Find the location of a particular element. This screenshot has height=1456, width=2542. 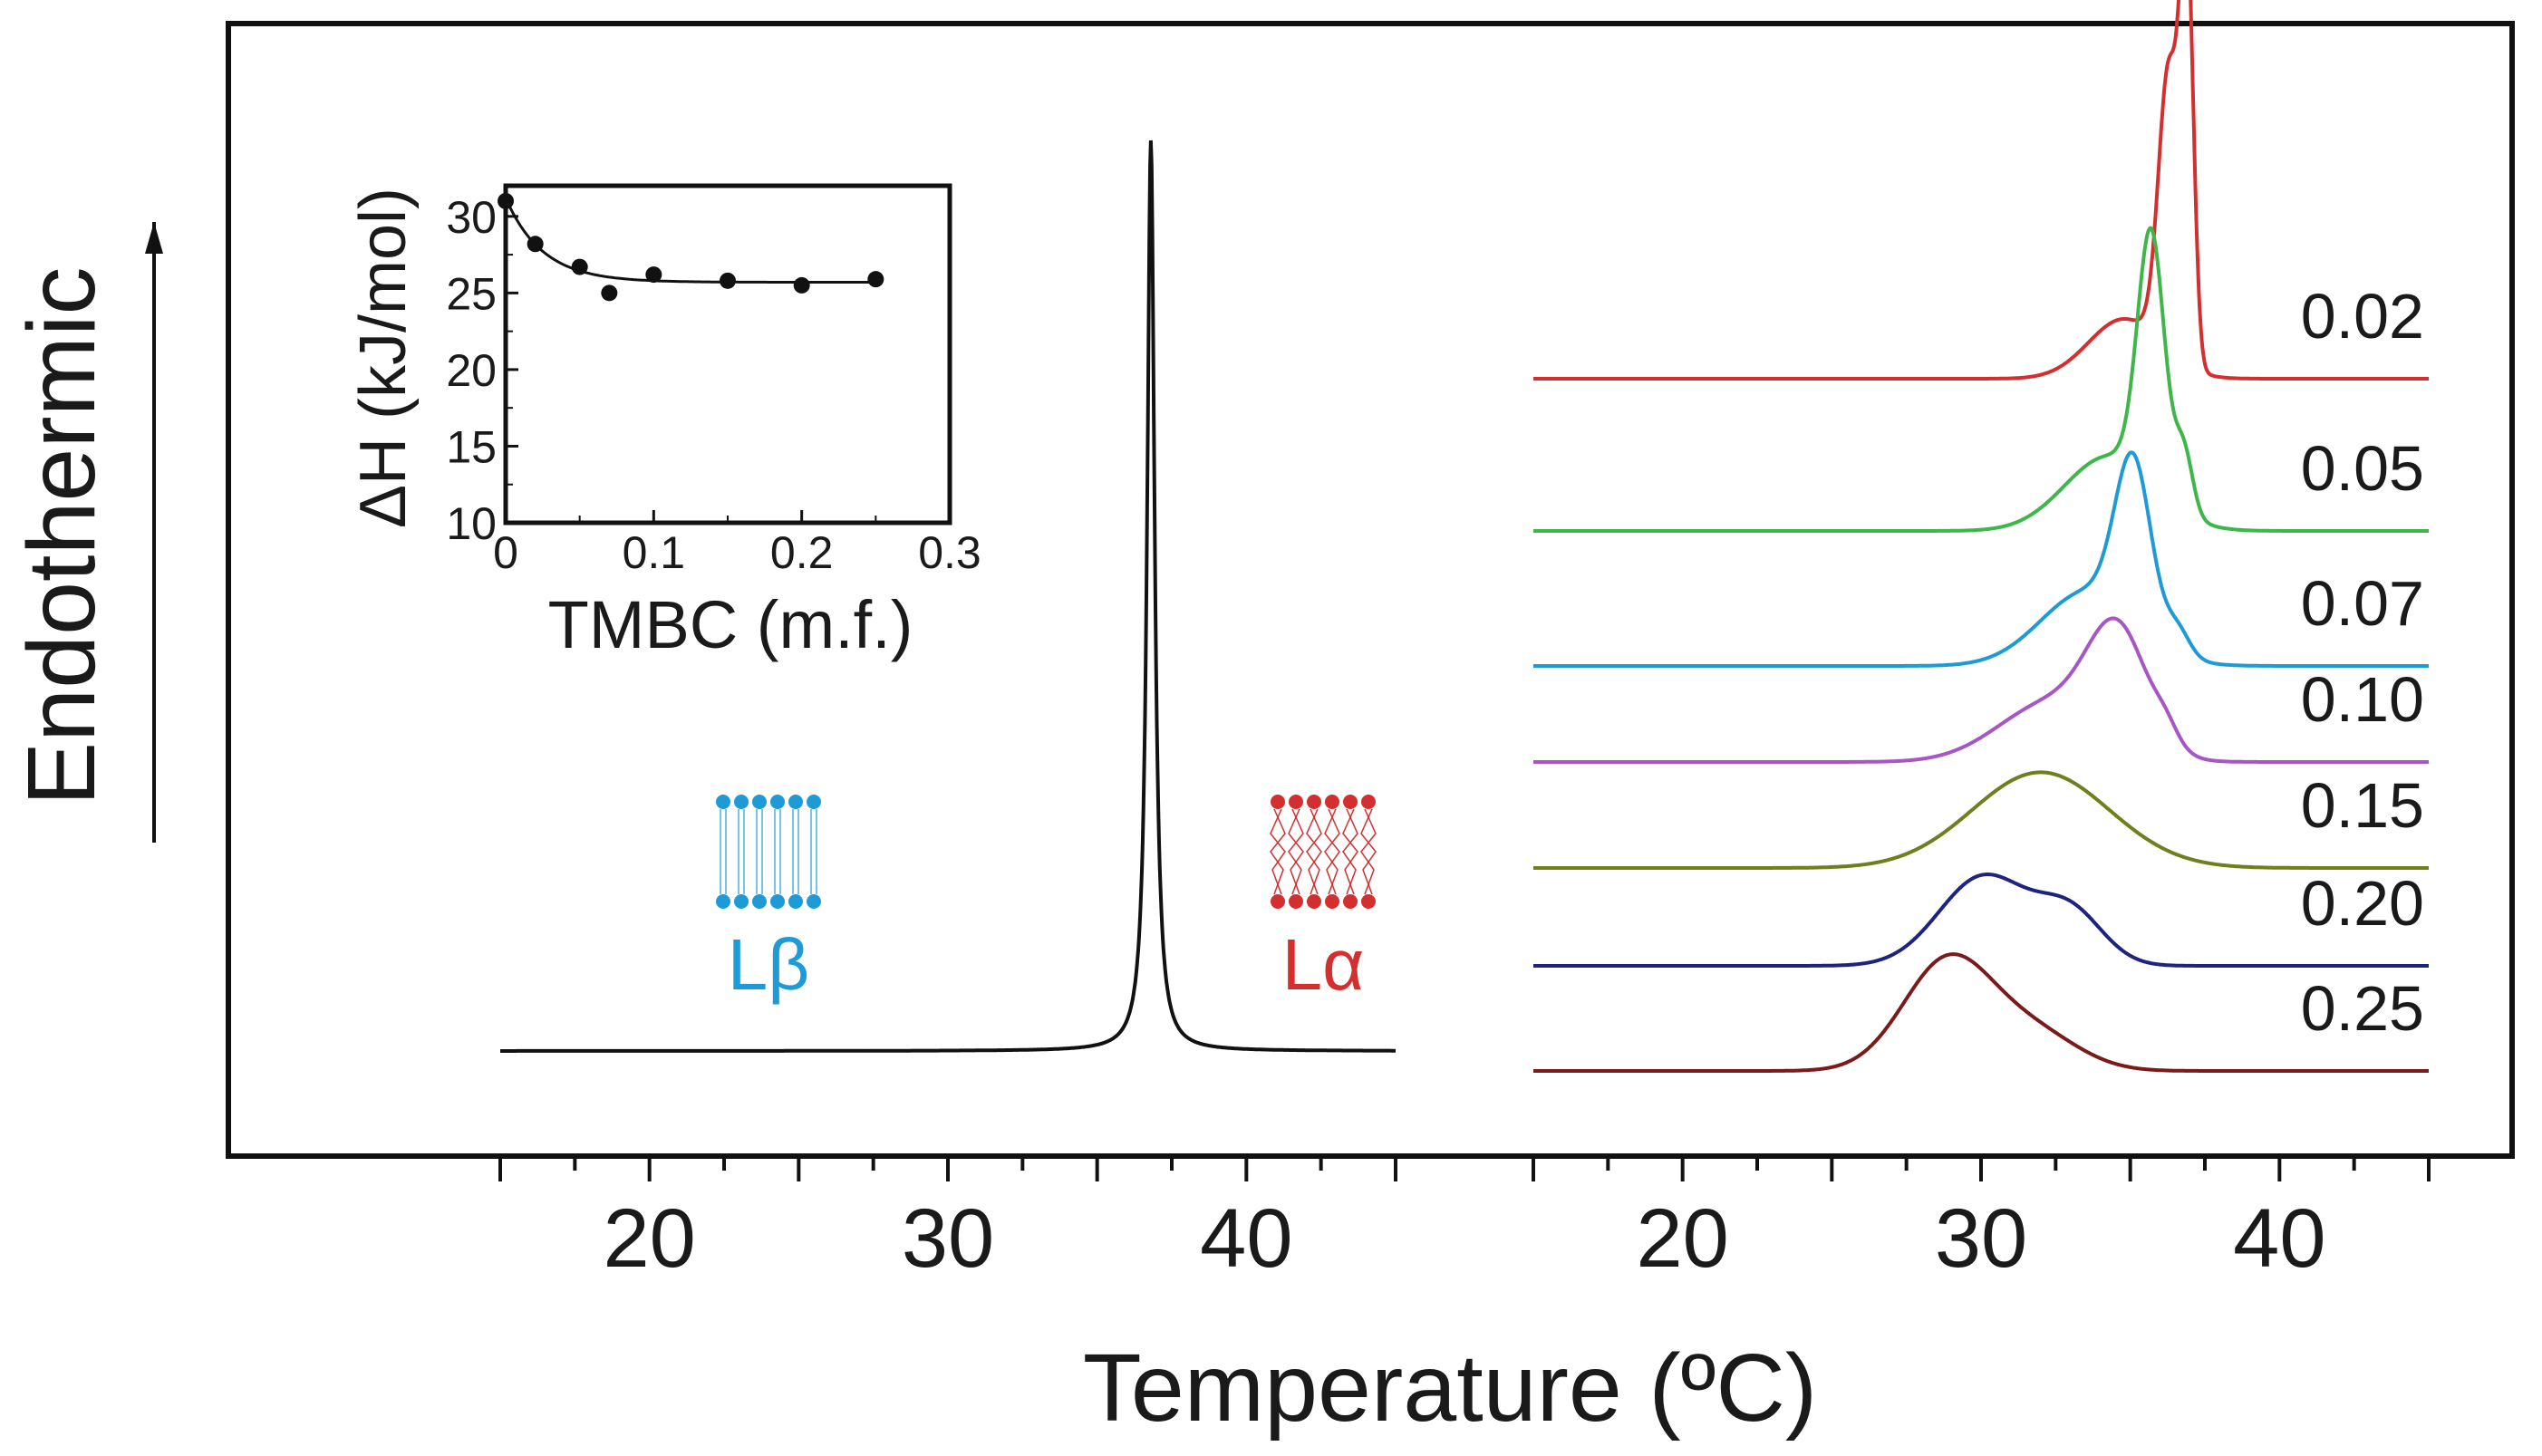

inset-x-tick-0.2: 0.2 is located at coordinates (802, 552).